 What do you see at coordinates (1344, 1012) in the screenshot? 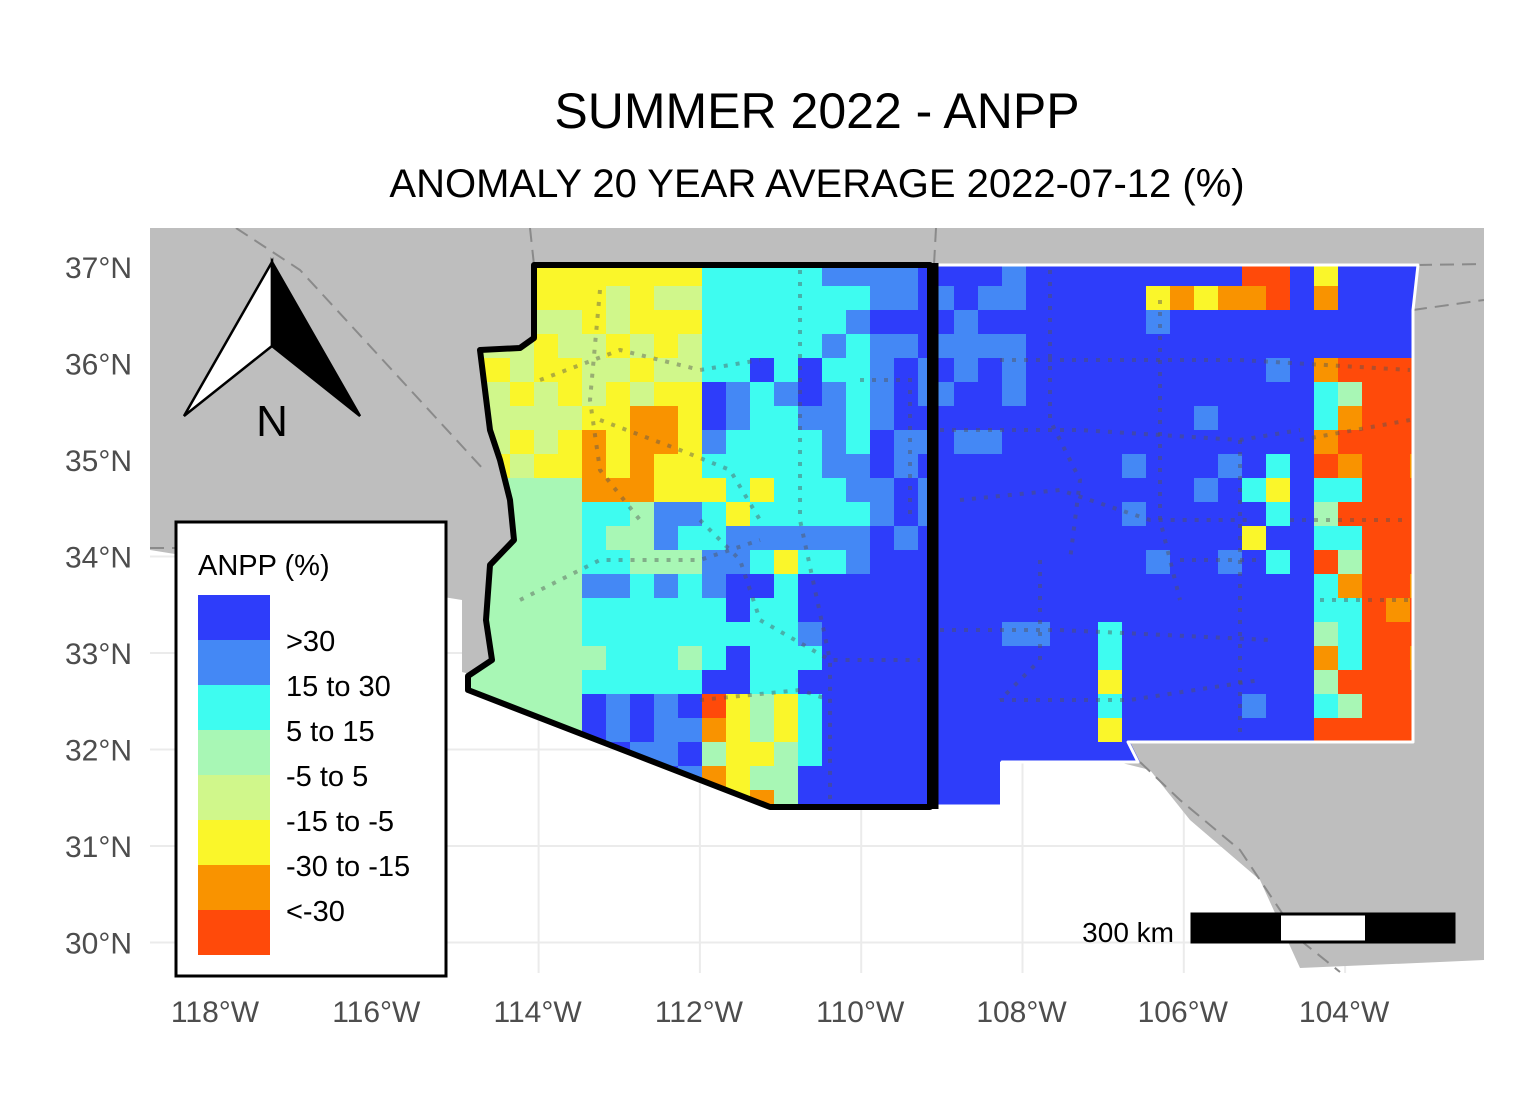
I see `lon-tick-label: 104°W` at bounding box center [1344, 1012].